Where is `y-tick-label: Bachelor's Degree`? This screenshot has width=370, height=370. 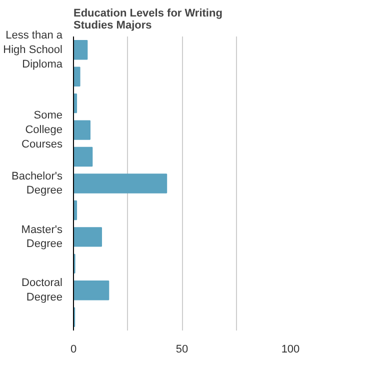
y-tick-label: Bachelor's Degree is located at coordinates (37, 183).